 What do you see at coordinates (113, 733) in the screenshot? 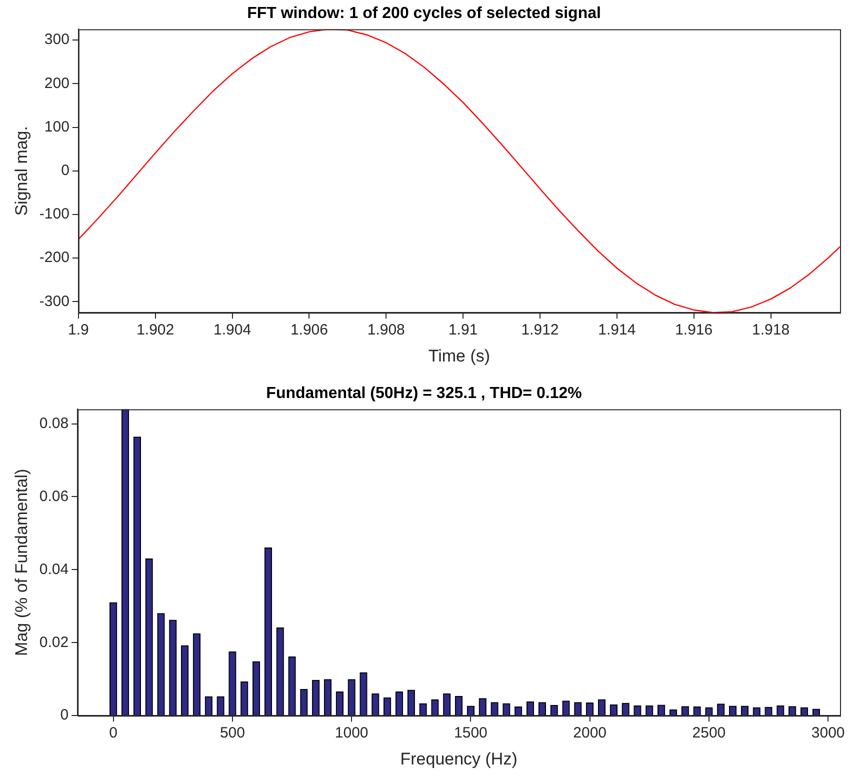
I see `x-tick-label: 0` at bounding box center [113, 733].